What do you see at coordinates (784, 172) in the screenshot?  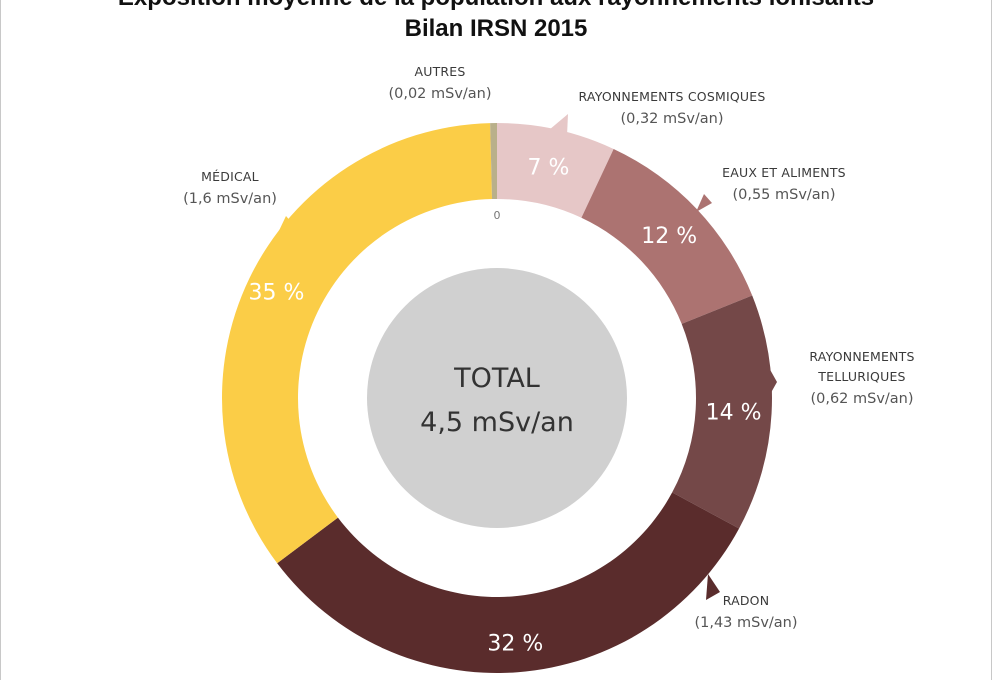 I see `category-label-eaux-et-aliments: EAUX ET ALIMENTS` at bounding box center [784, 172].